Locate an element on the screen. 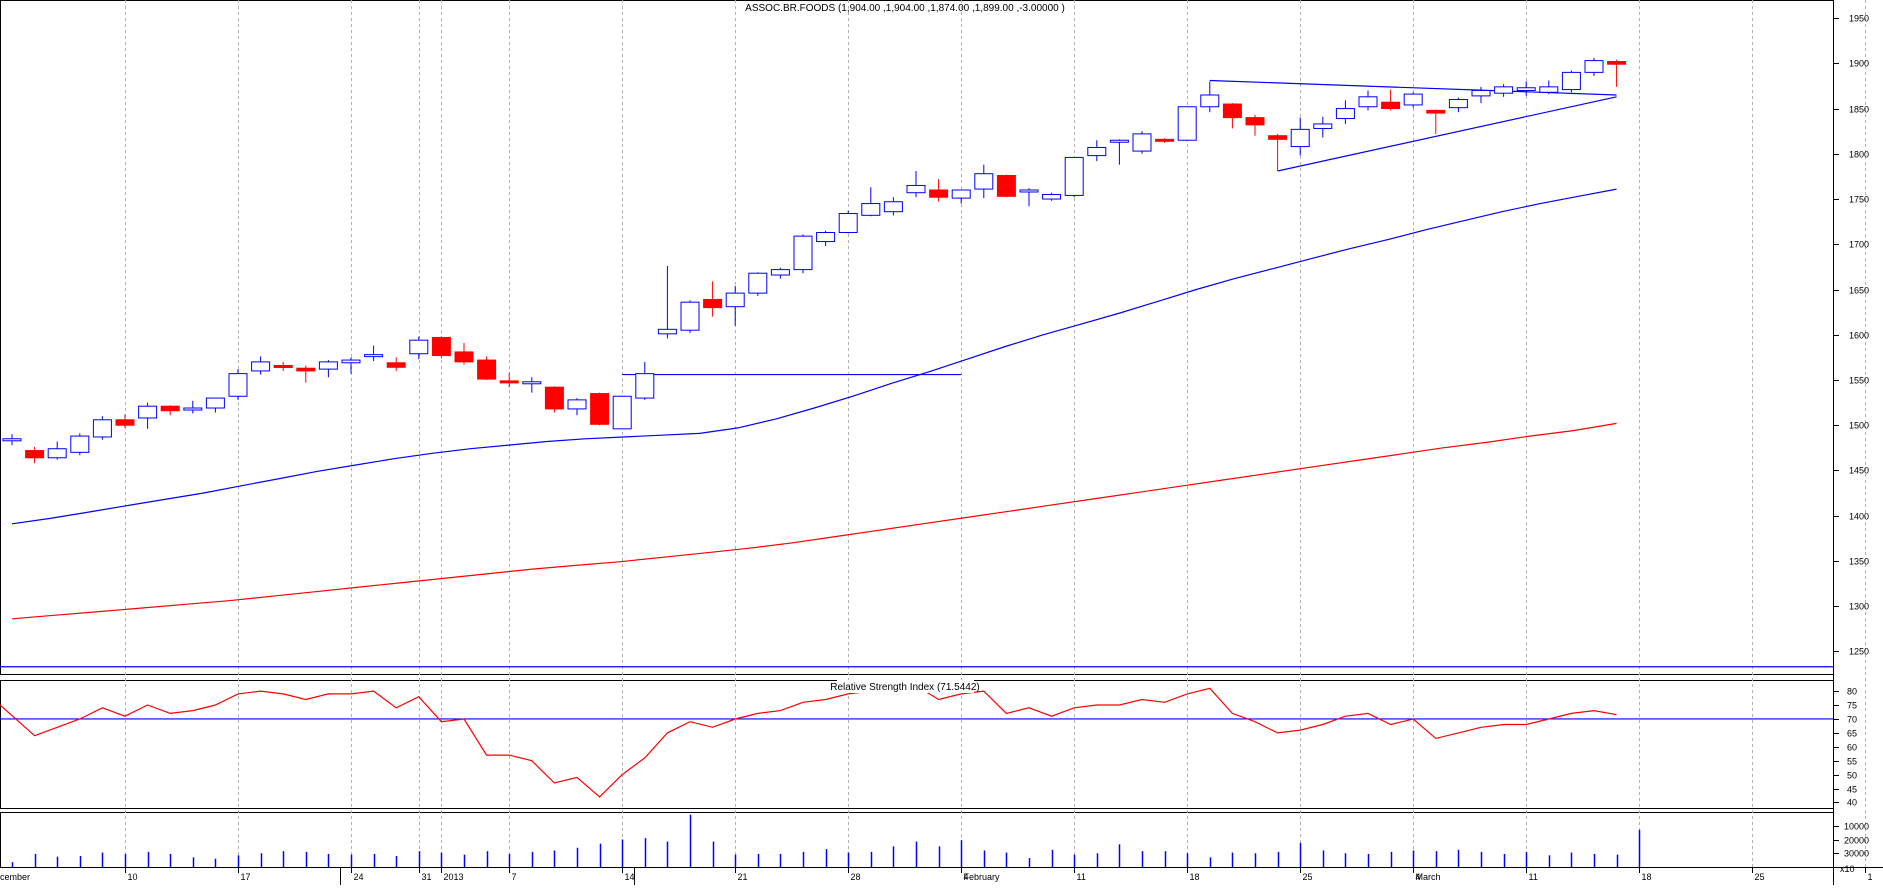  price-tick-label: 1650 is located at coordinates (1859, 291).